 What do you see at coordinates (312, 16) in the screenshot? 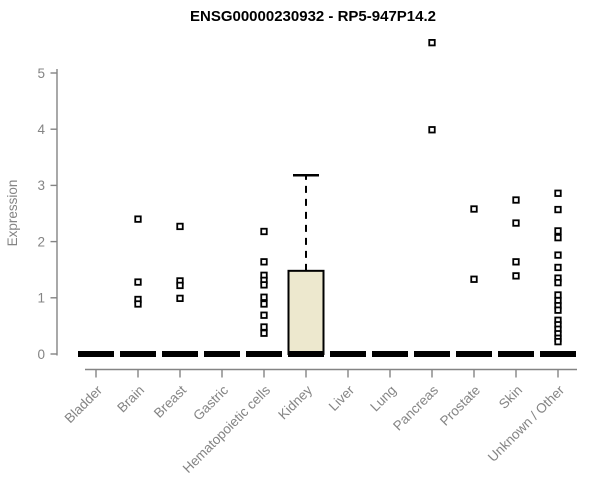
I see `chart-title: ENSG00000230932 - RP5-947P14.2` at bounding box center [312, 16].